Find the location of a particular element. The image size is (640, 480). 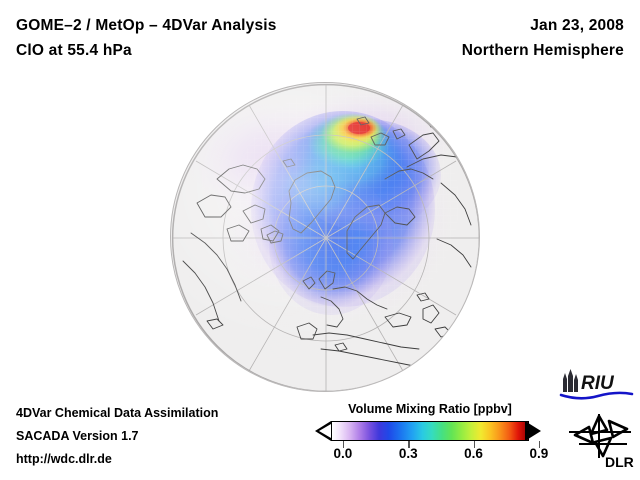

colorbar: Volume Mixing Ratio [ppbv] 0.0 0.3 0.6 0.9 is located at coordinates (430, 433).